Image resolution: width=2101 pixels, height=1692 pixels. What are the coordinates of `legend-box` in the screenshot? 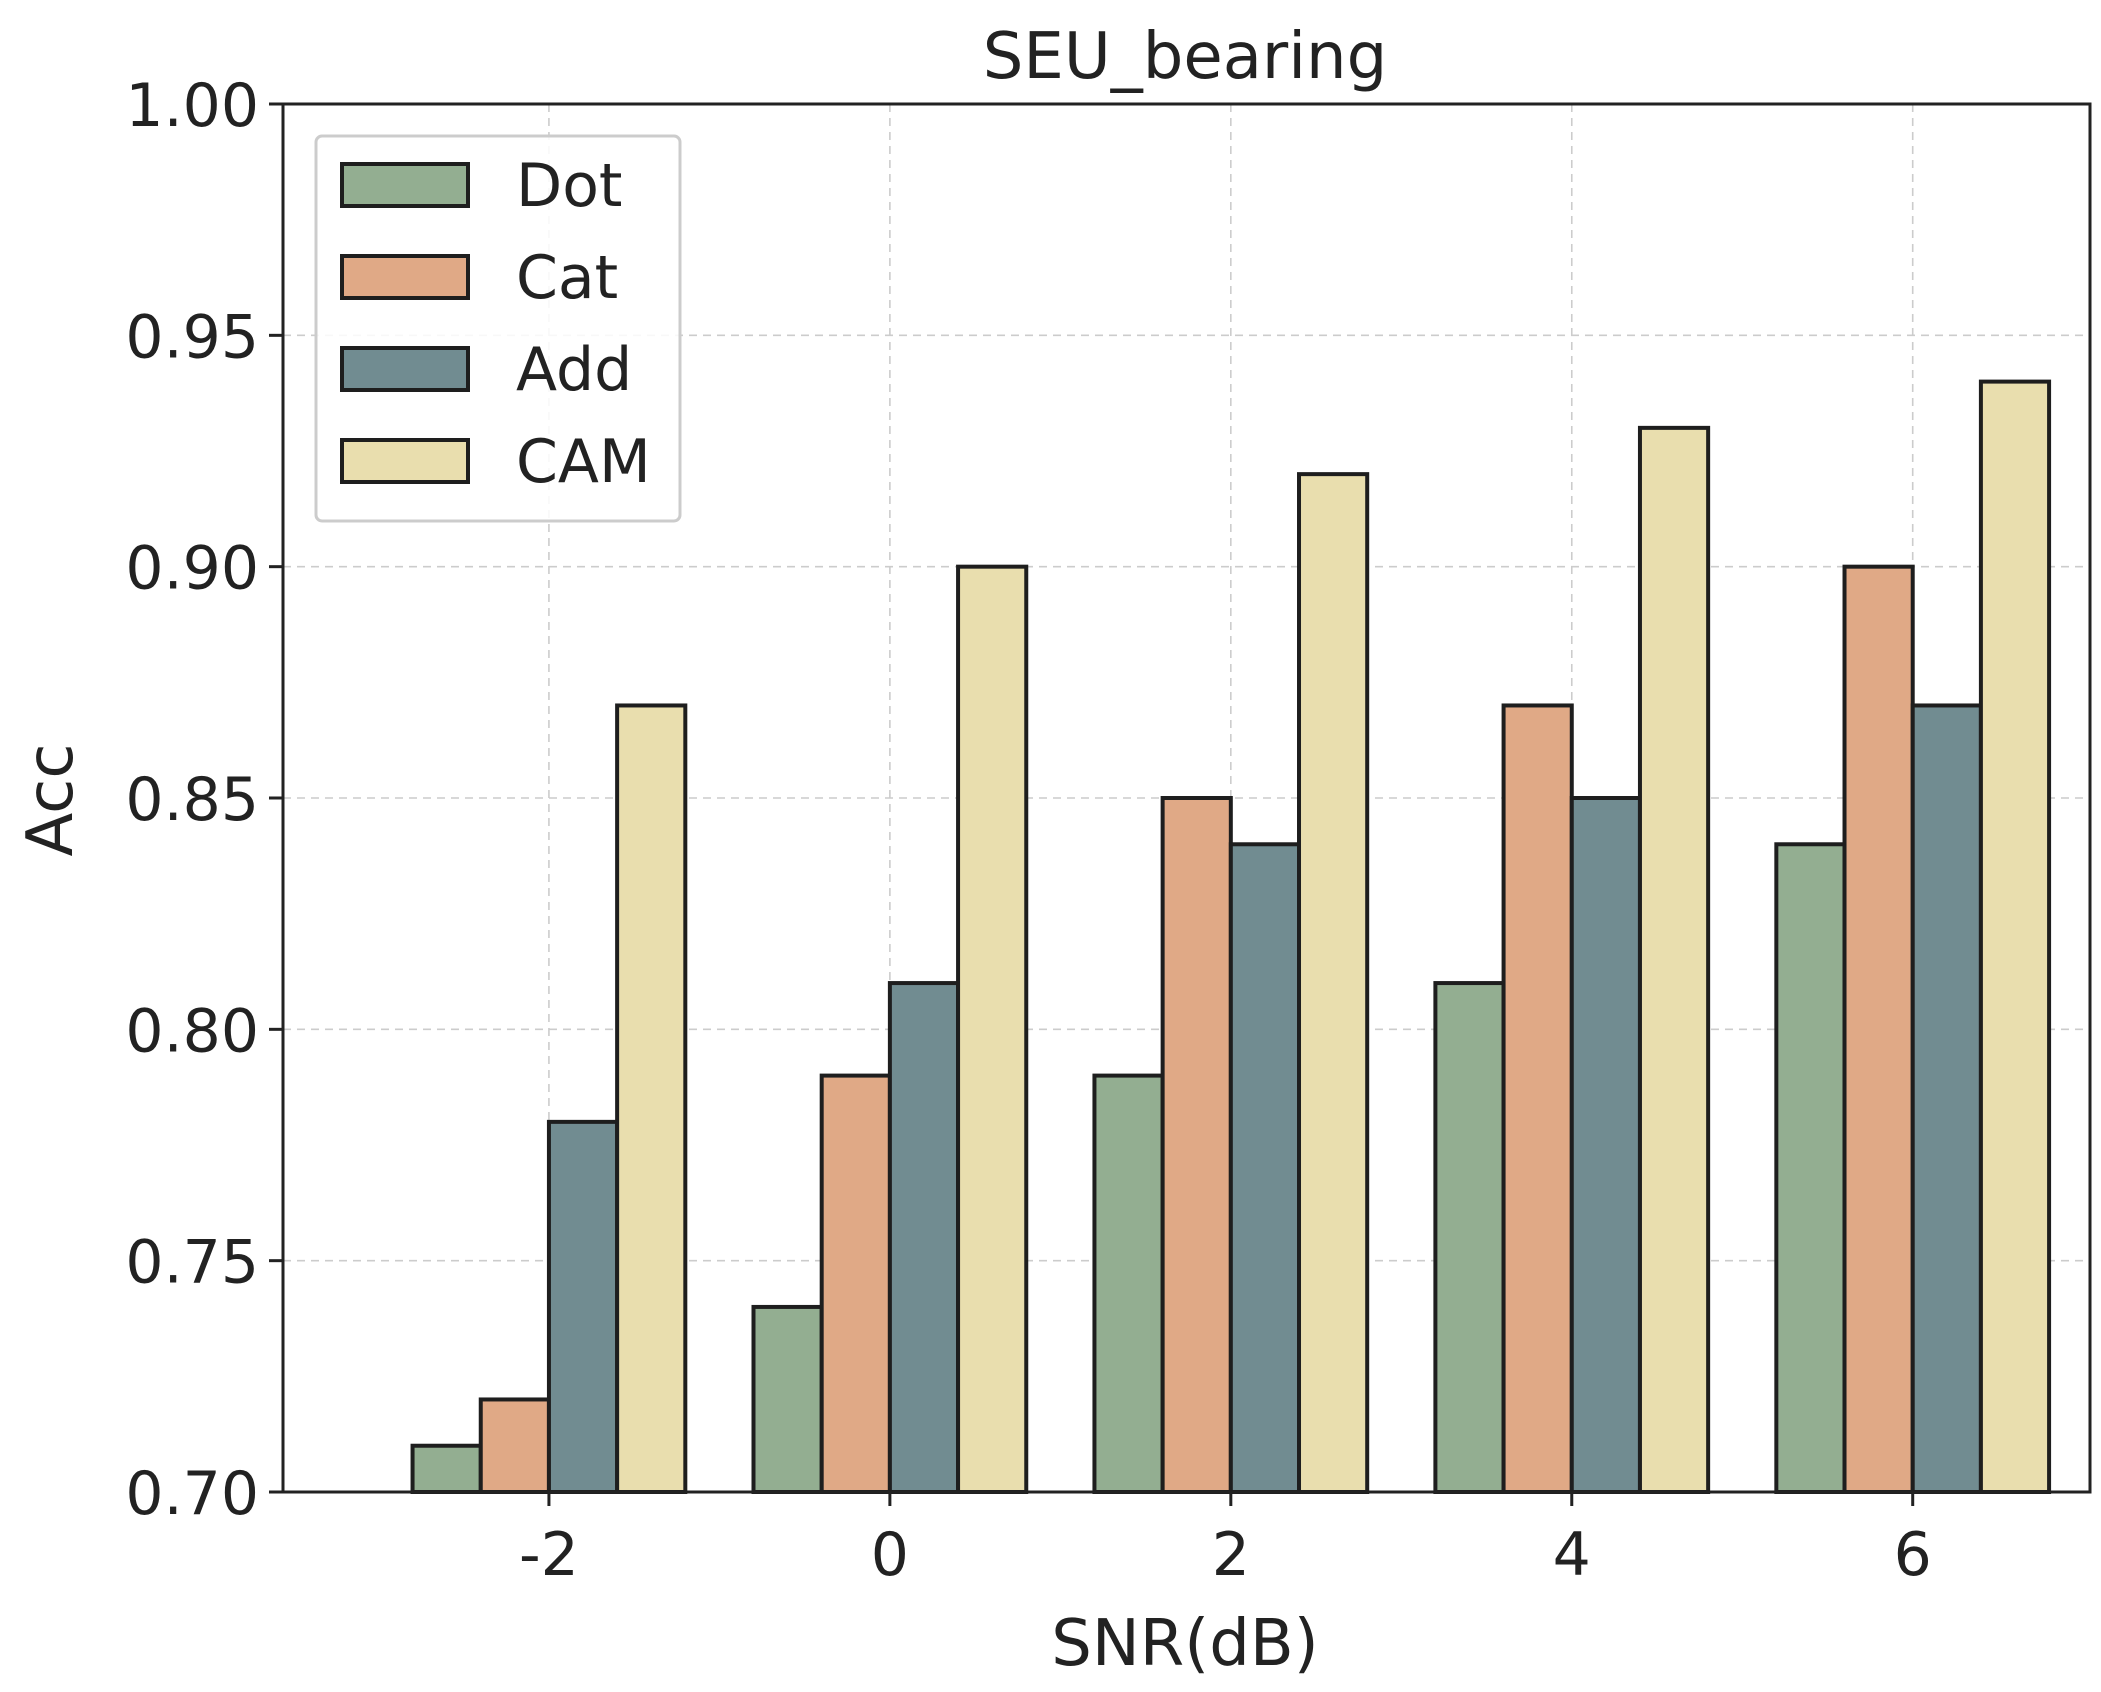 It's located at (498, 328).